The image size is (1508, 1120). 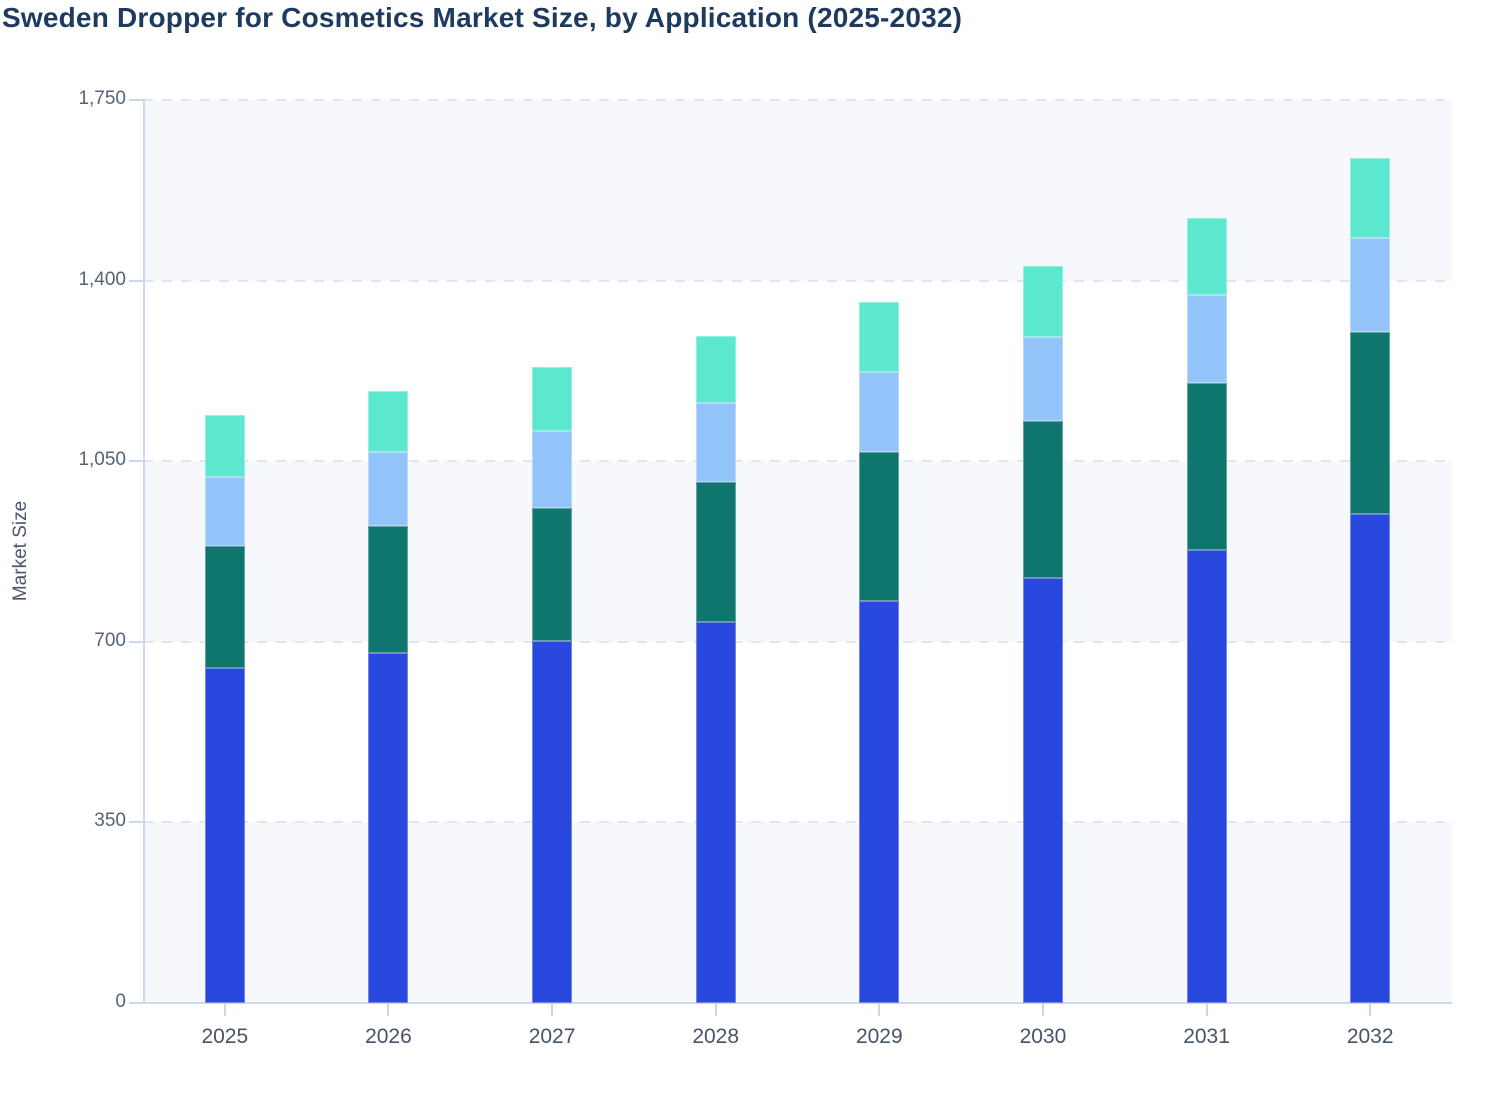 What do you see at coordinates (879, 801) in the screenshot?
I see `bar-segment-segment-blue-2029` at bounding box center [879, 801].